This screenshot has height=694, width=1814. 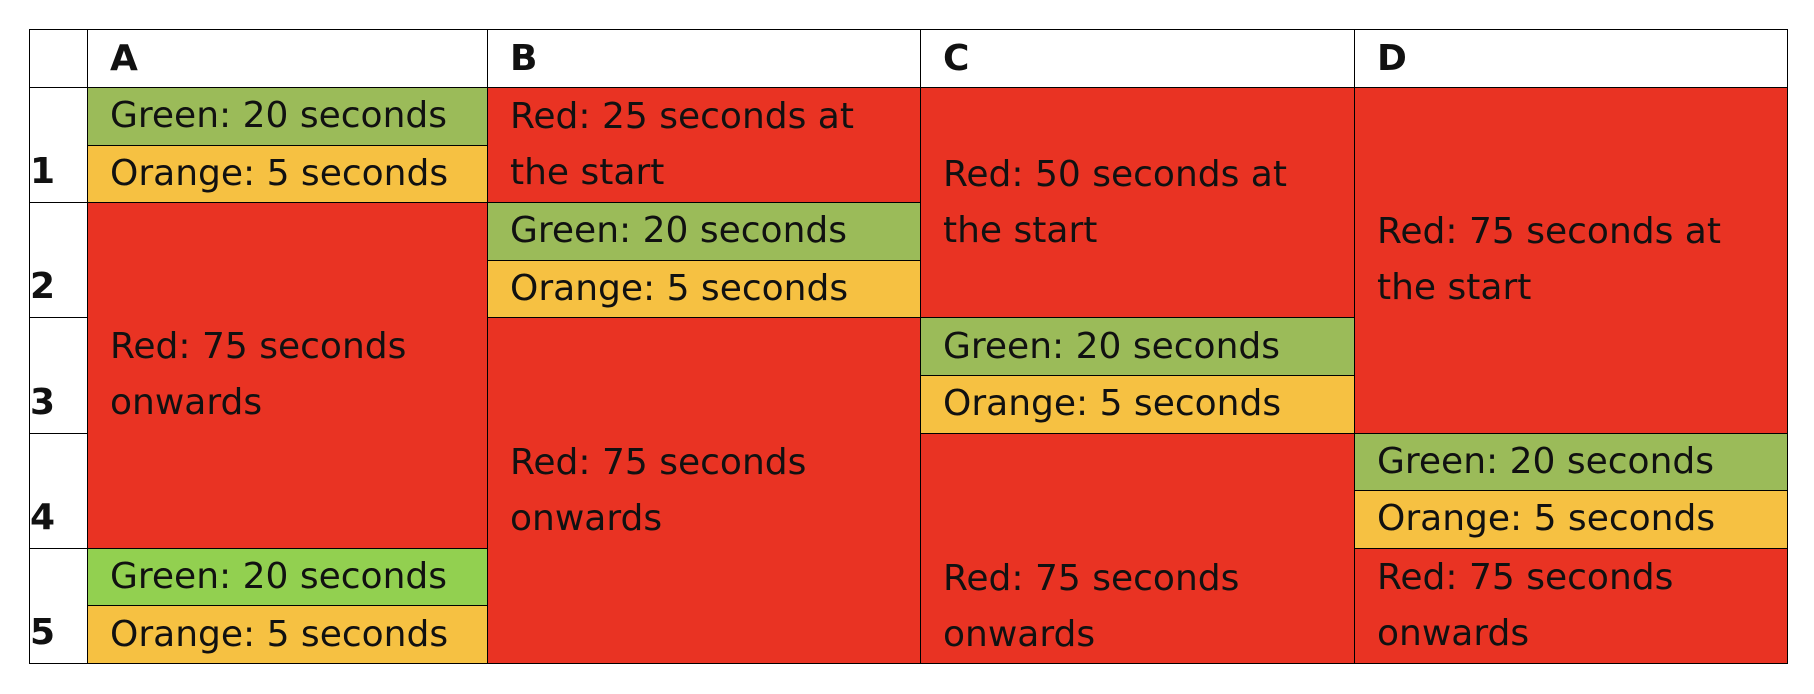 I want to click on cell-text: 5, so click(x=43, y=632).